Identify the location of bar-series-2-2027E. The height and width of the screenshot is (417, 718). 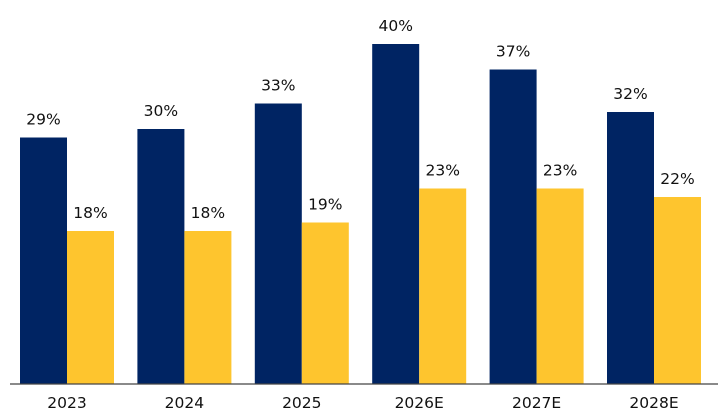
(560, 286).